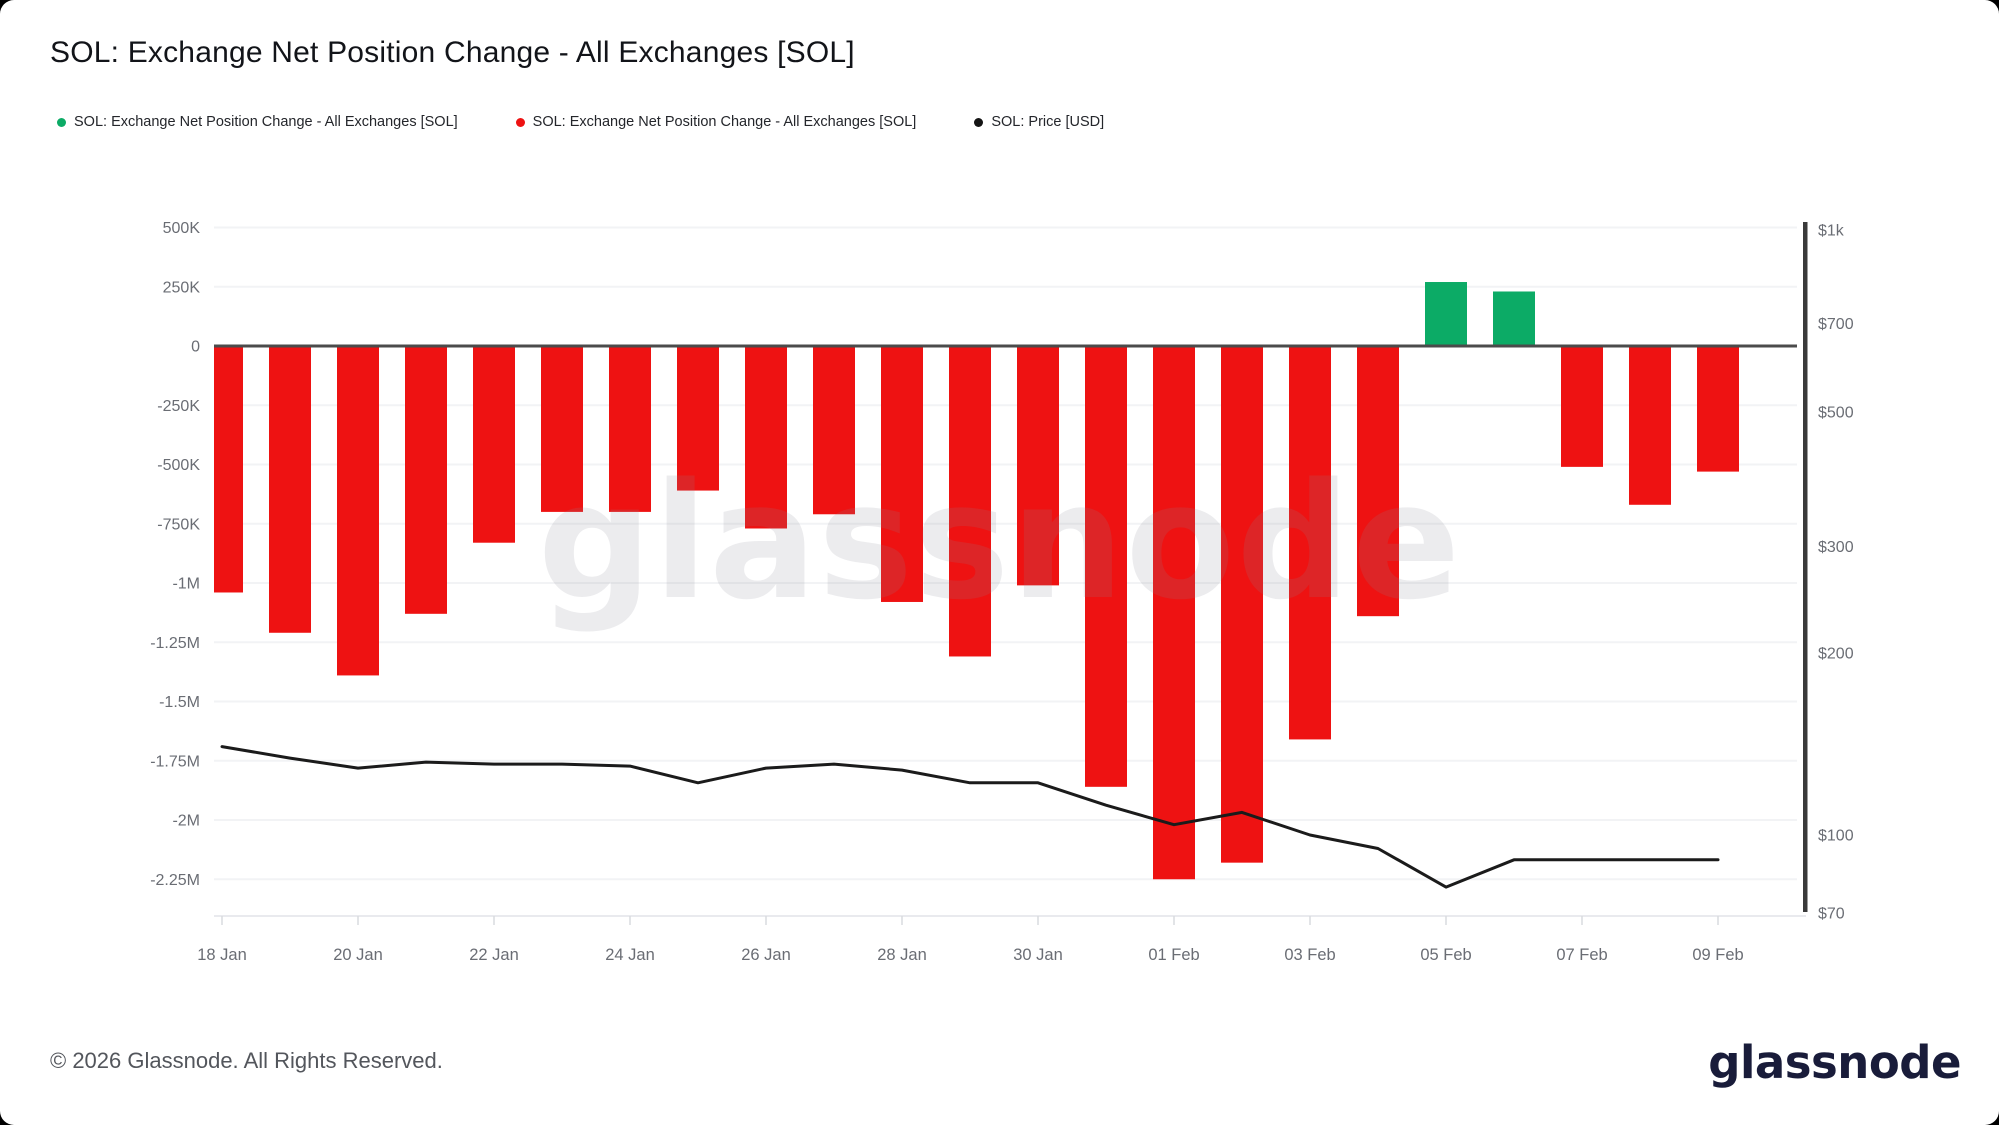  Describe the element at coordinates (1581, 955) in the screenshot. I see `x-axis-tick-label: 07 Feb` at that location.